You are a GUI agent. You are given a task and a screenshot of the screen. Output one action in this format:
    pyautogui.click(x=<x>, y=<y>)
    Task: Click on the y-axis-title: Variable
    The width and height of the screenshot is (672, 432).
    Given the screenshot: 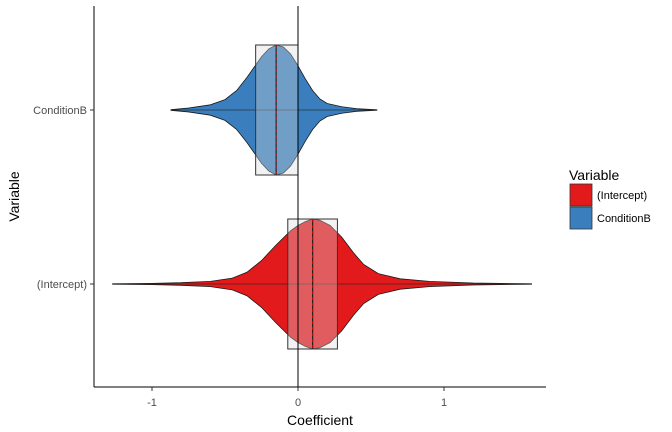 What is the action you would take?
    pyautogui.click(x=14, y=196)
    